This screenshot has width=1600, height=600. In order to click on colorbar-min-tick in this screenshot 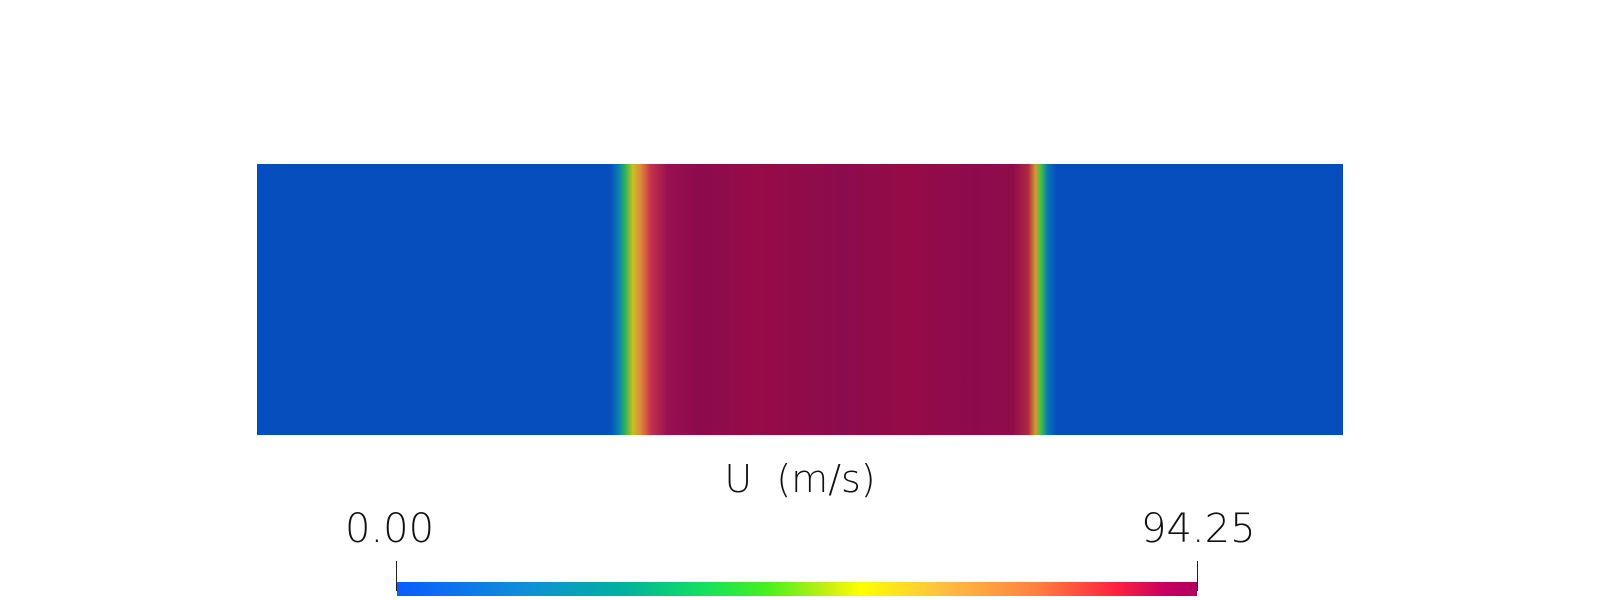, I will do `click(396, 576)`.